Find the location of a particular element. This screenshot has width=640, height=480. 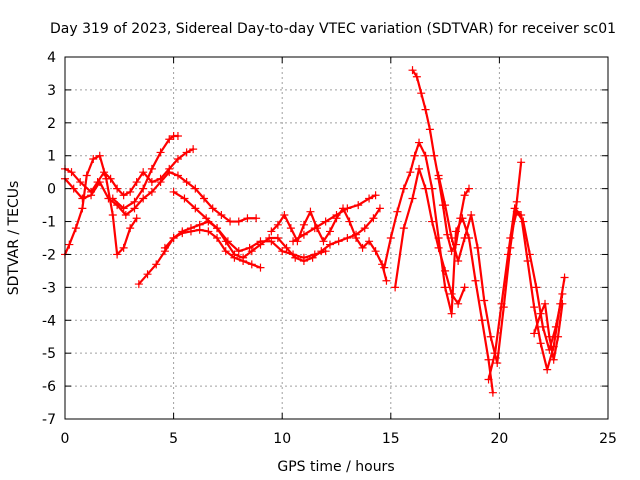

y-tick-label: -5 is located at coordinates (49, 354).